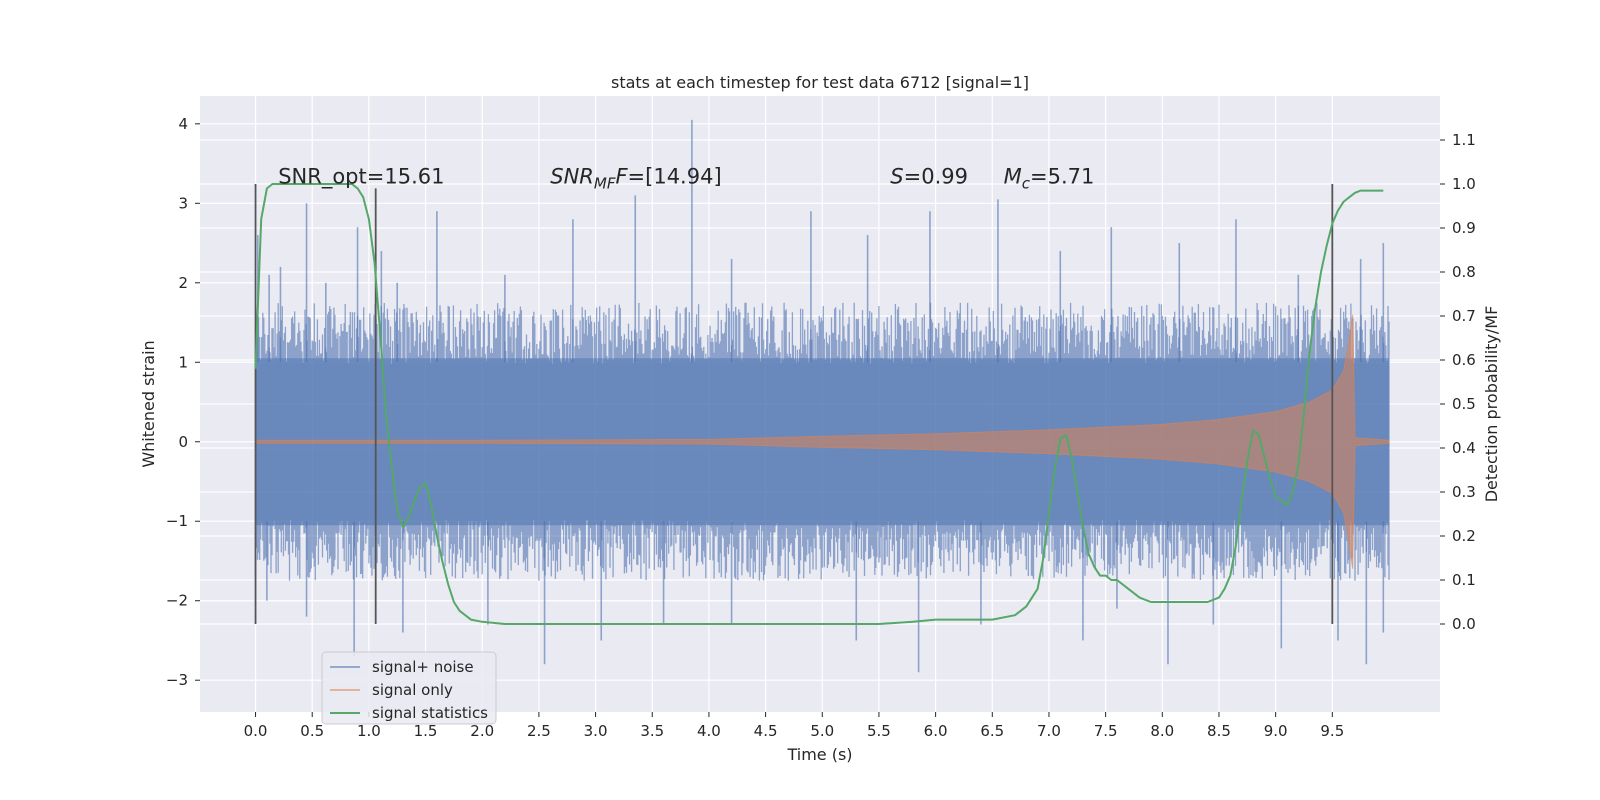  I want to click on y-right-tick-label-2: 0.2, so click(1464, 536).